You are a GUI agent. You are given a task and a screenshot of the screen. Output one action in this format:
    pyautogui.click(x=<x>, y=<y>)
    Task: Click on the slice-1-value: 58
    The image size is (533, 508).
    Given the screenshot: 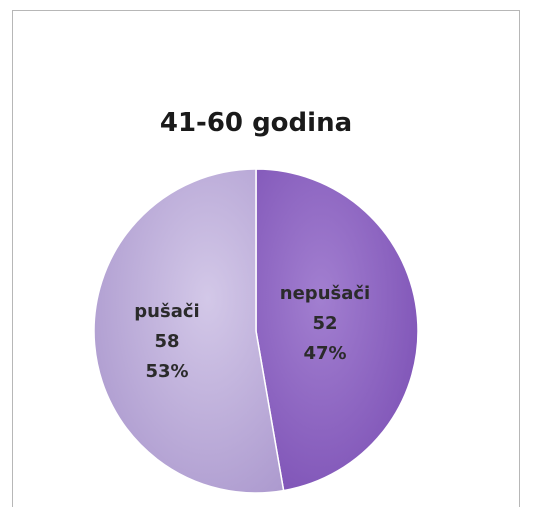 What is the action you would take?
    pyautogui.click(x=166, y=341)
    